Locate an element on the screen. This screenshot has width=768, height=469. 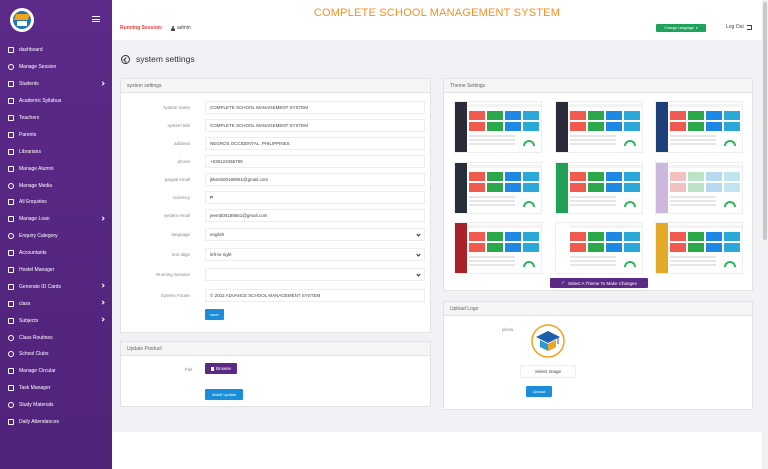
school-logo-icon is located at coordinates (22, 20).